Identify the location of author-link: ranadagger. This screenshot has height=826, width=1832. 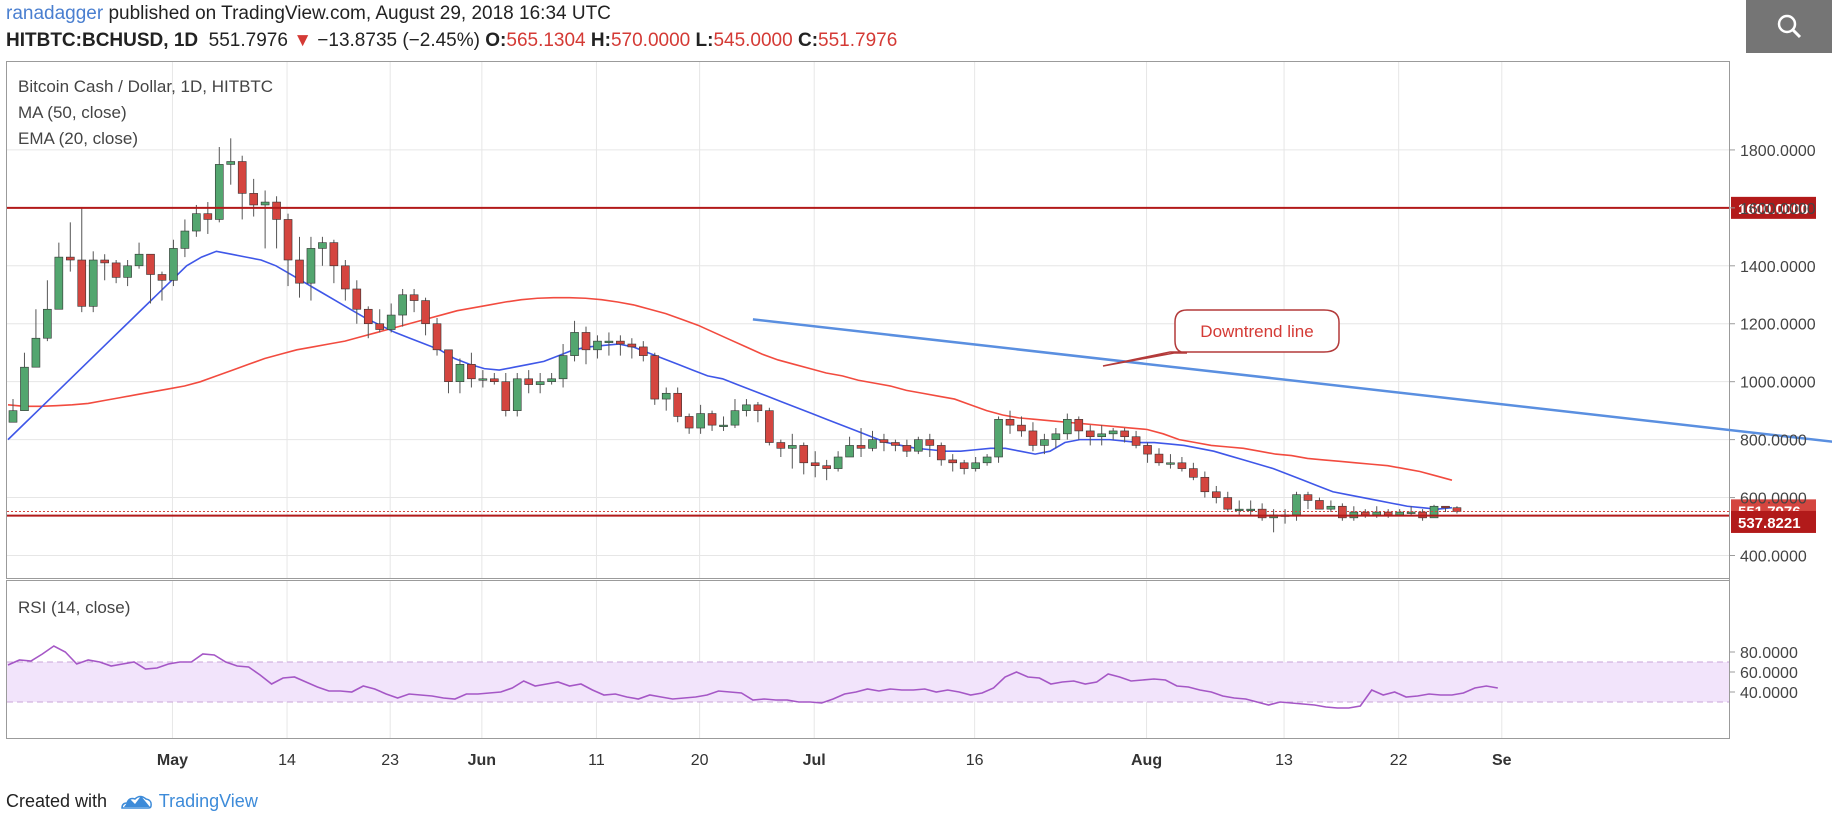
(55, 13).